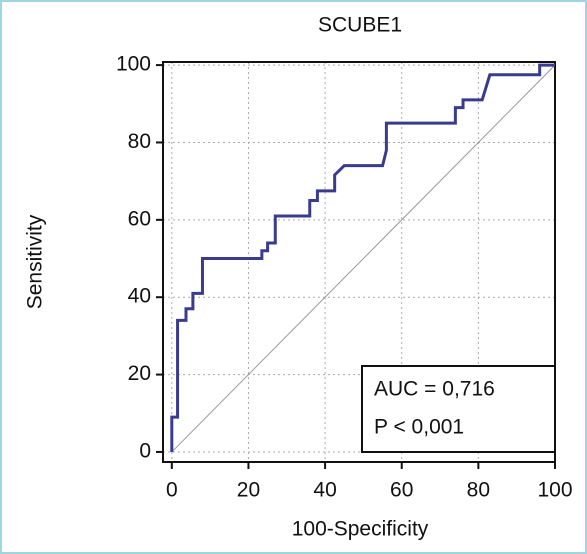 This screenshot has width=587, height=554. What do you see at coordinates (401, 490) in the screenshot?
I see `x-tick-label: 60` at bounding box center [401, 490].